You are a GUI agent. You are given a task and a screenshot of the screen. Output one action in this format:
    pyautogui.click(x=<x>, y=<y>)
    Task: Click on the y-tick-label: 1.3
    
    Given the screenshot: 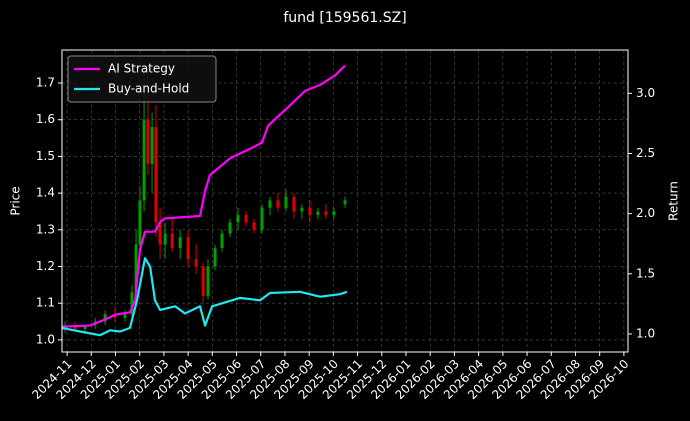 What is the action you would take?
    pyautogui.click(x=45, y=229)
    